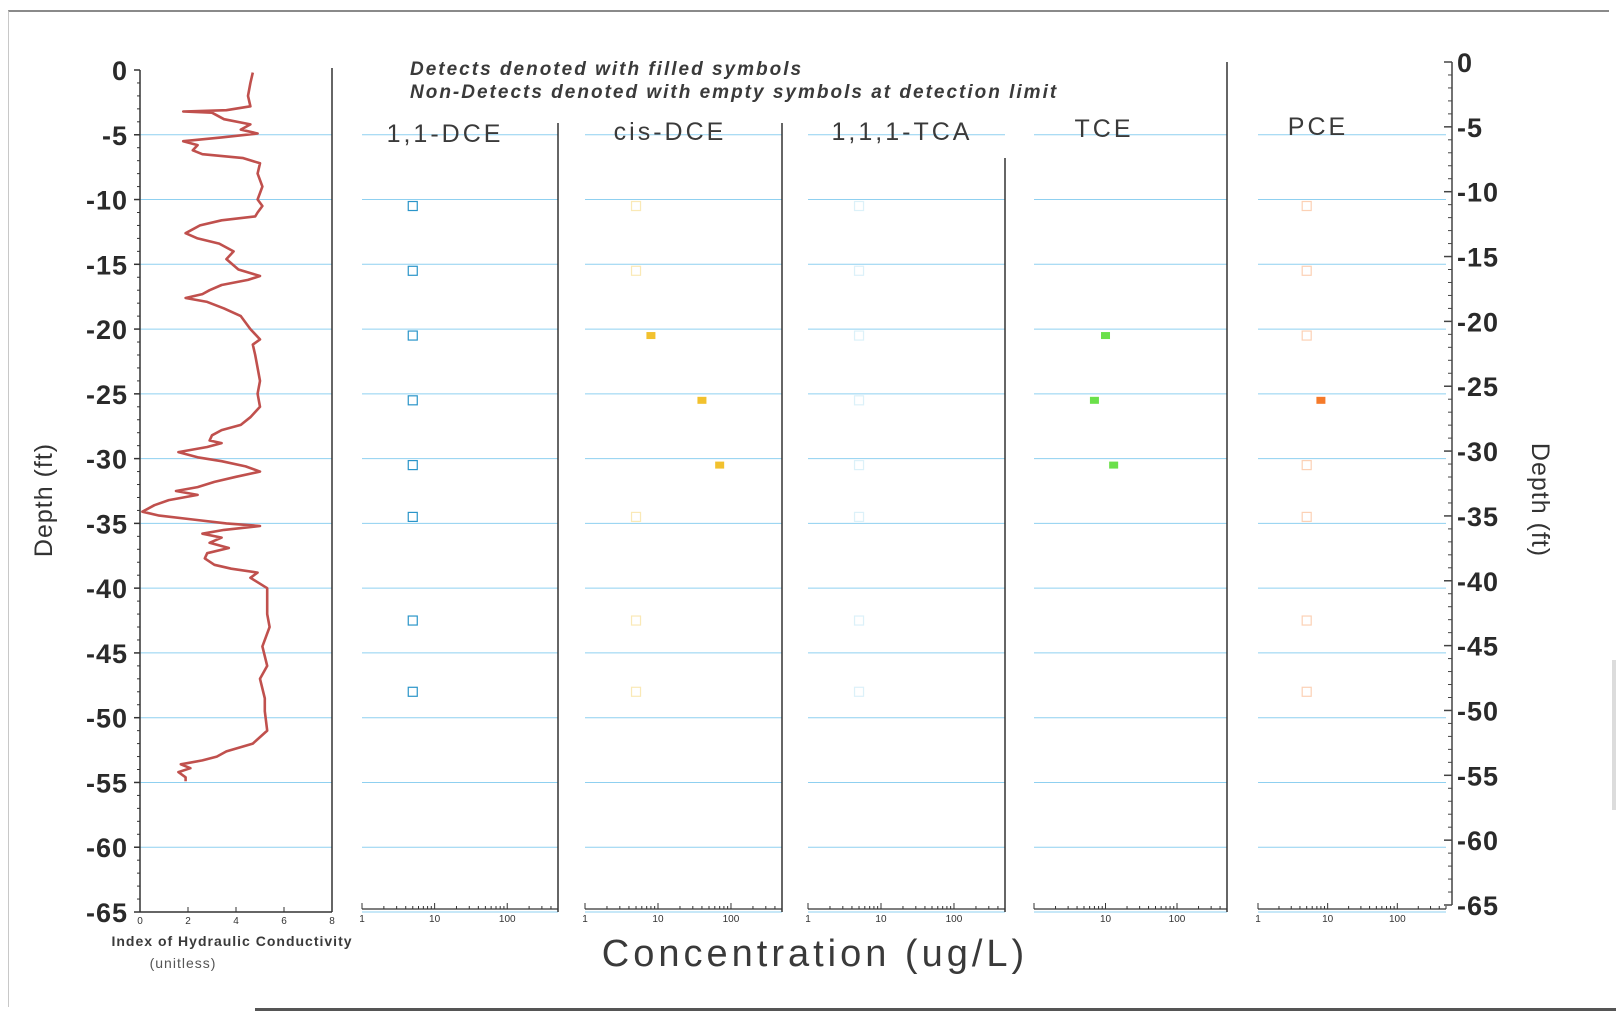  Describe the element at coordinates (1465, 63) in the screenshot. I see `right-depth-tick-label: 0` at that location.